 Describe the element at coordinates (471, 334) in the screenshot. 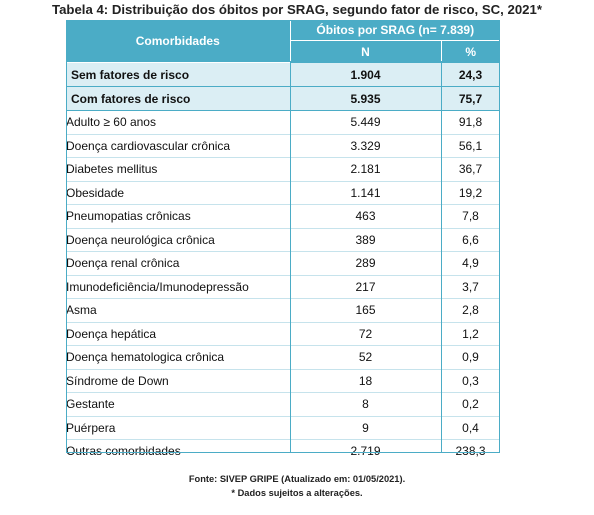

I see `row-percent: 1,2` at that location.